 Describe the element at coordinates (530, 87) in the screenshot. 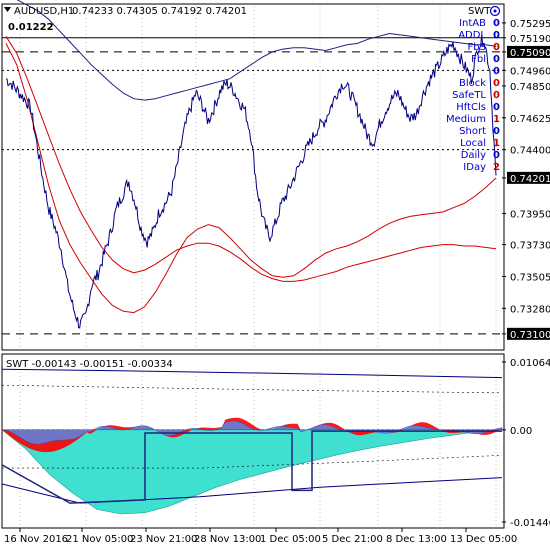

I see `price-tick-label: 0.74850` at that location.